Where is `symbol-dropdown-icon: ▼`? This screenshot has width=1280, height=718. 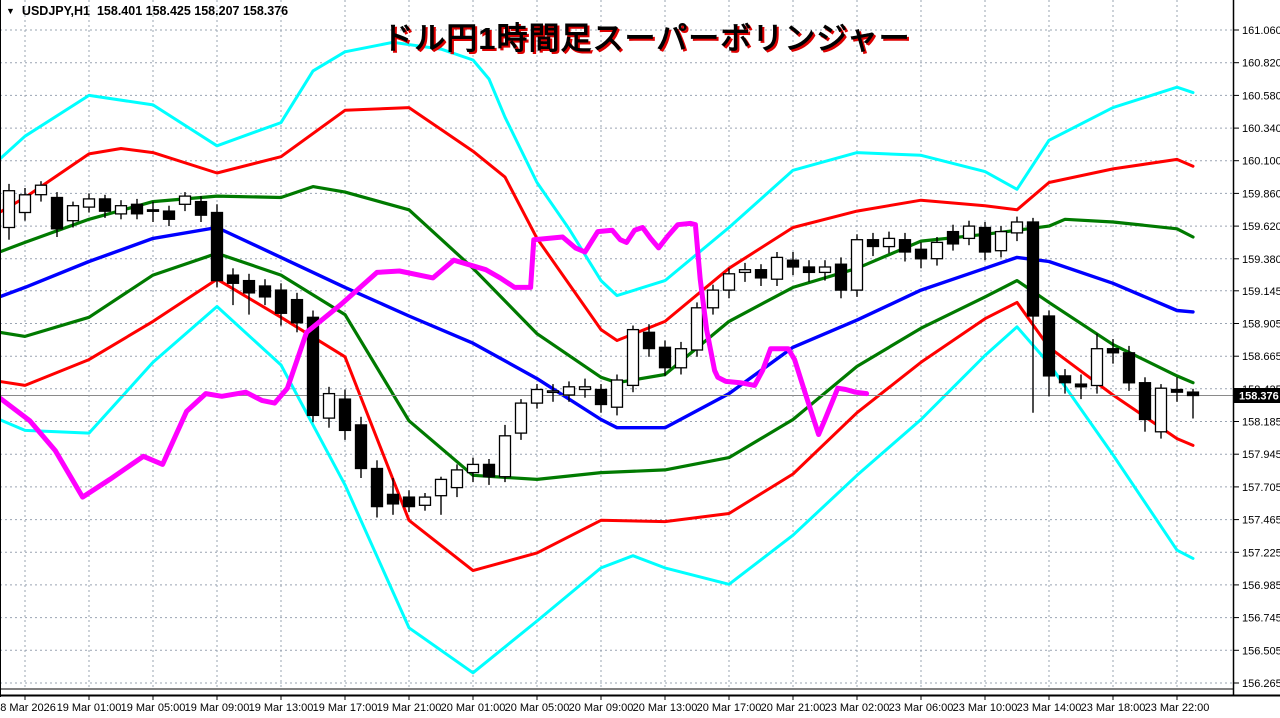 symbol-dropdown-icon: ▼ is located at coordinates (10, 11).